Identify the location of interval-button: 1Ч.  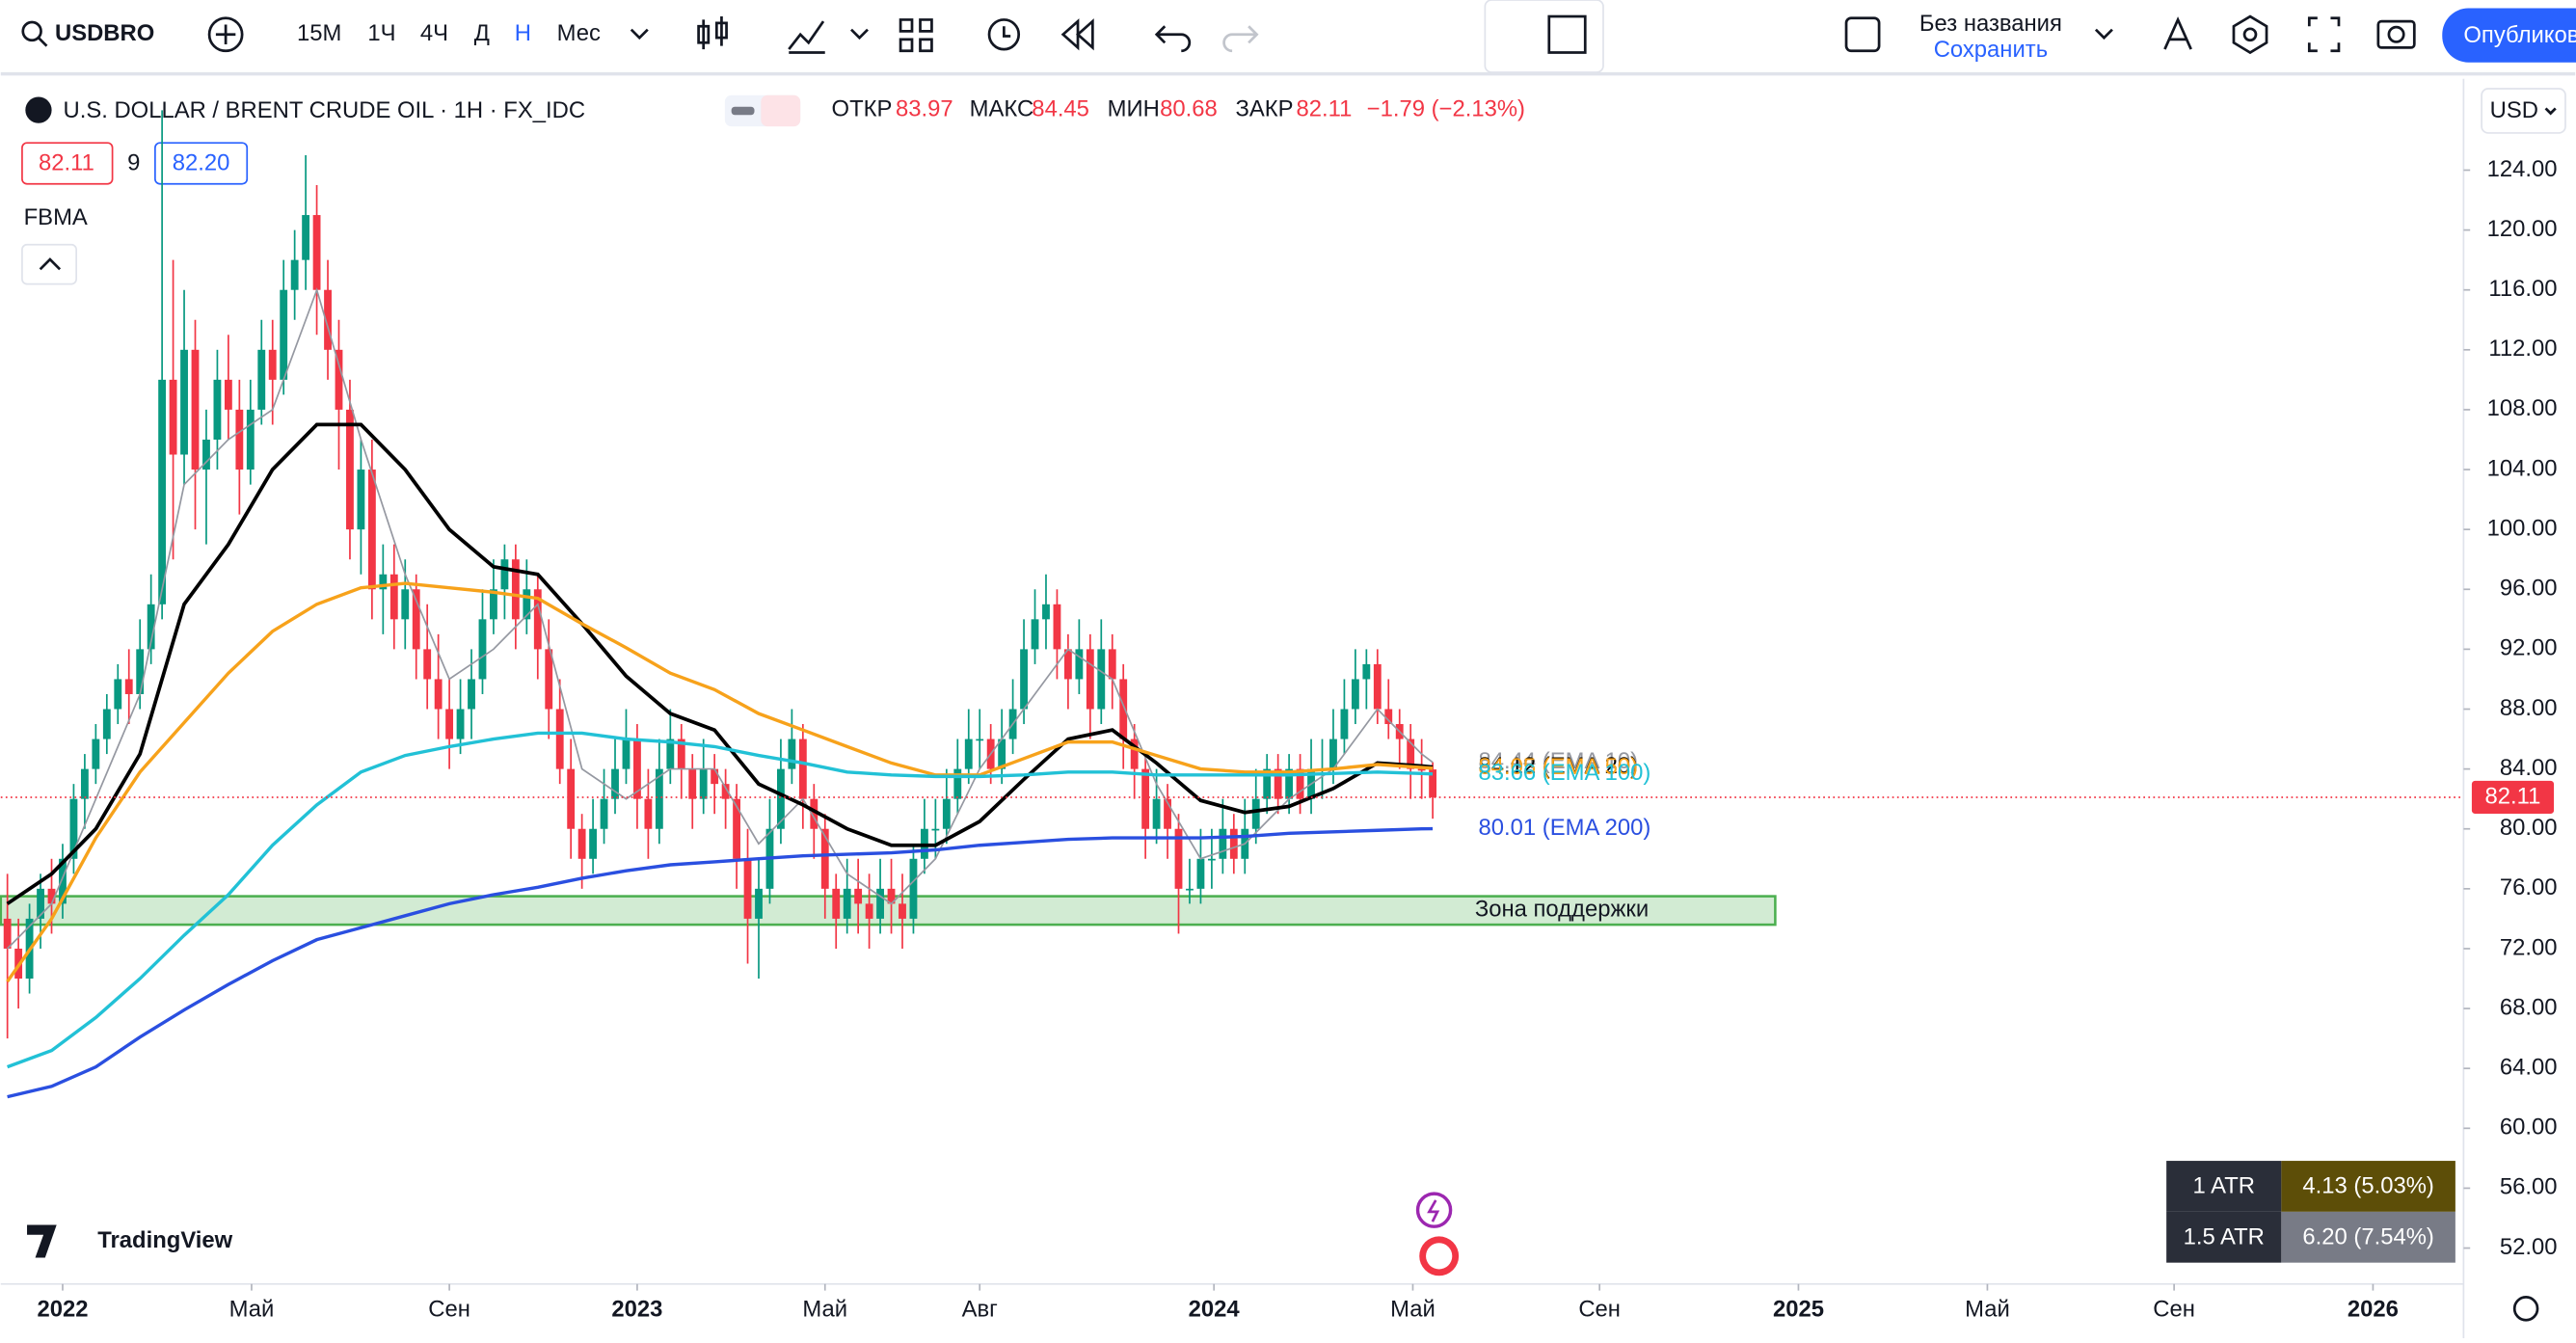
(381, 33).